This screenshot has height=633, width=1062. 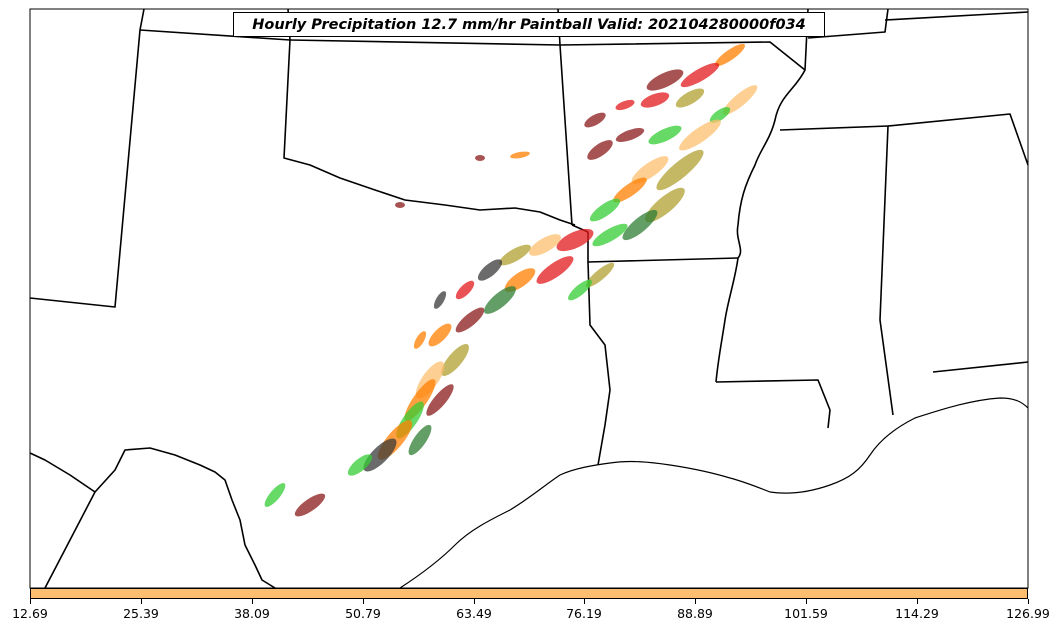 What do you see at coordinates (599, 363) in the screenshot?
I see `border-tx-la` at bounding box center [599, 363].